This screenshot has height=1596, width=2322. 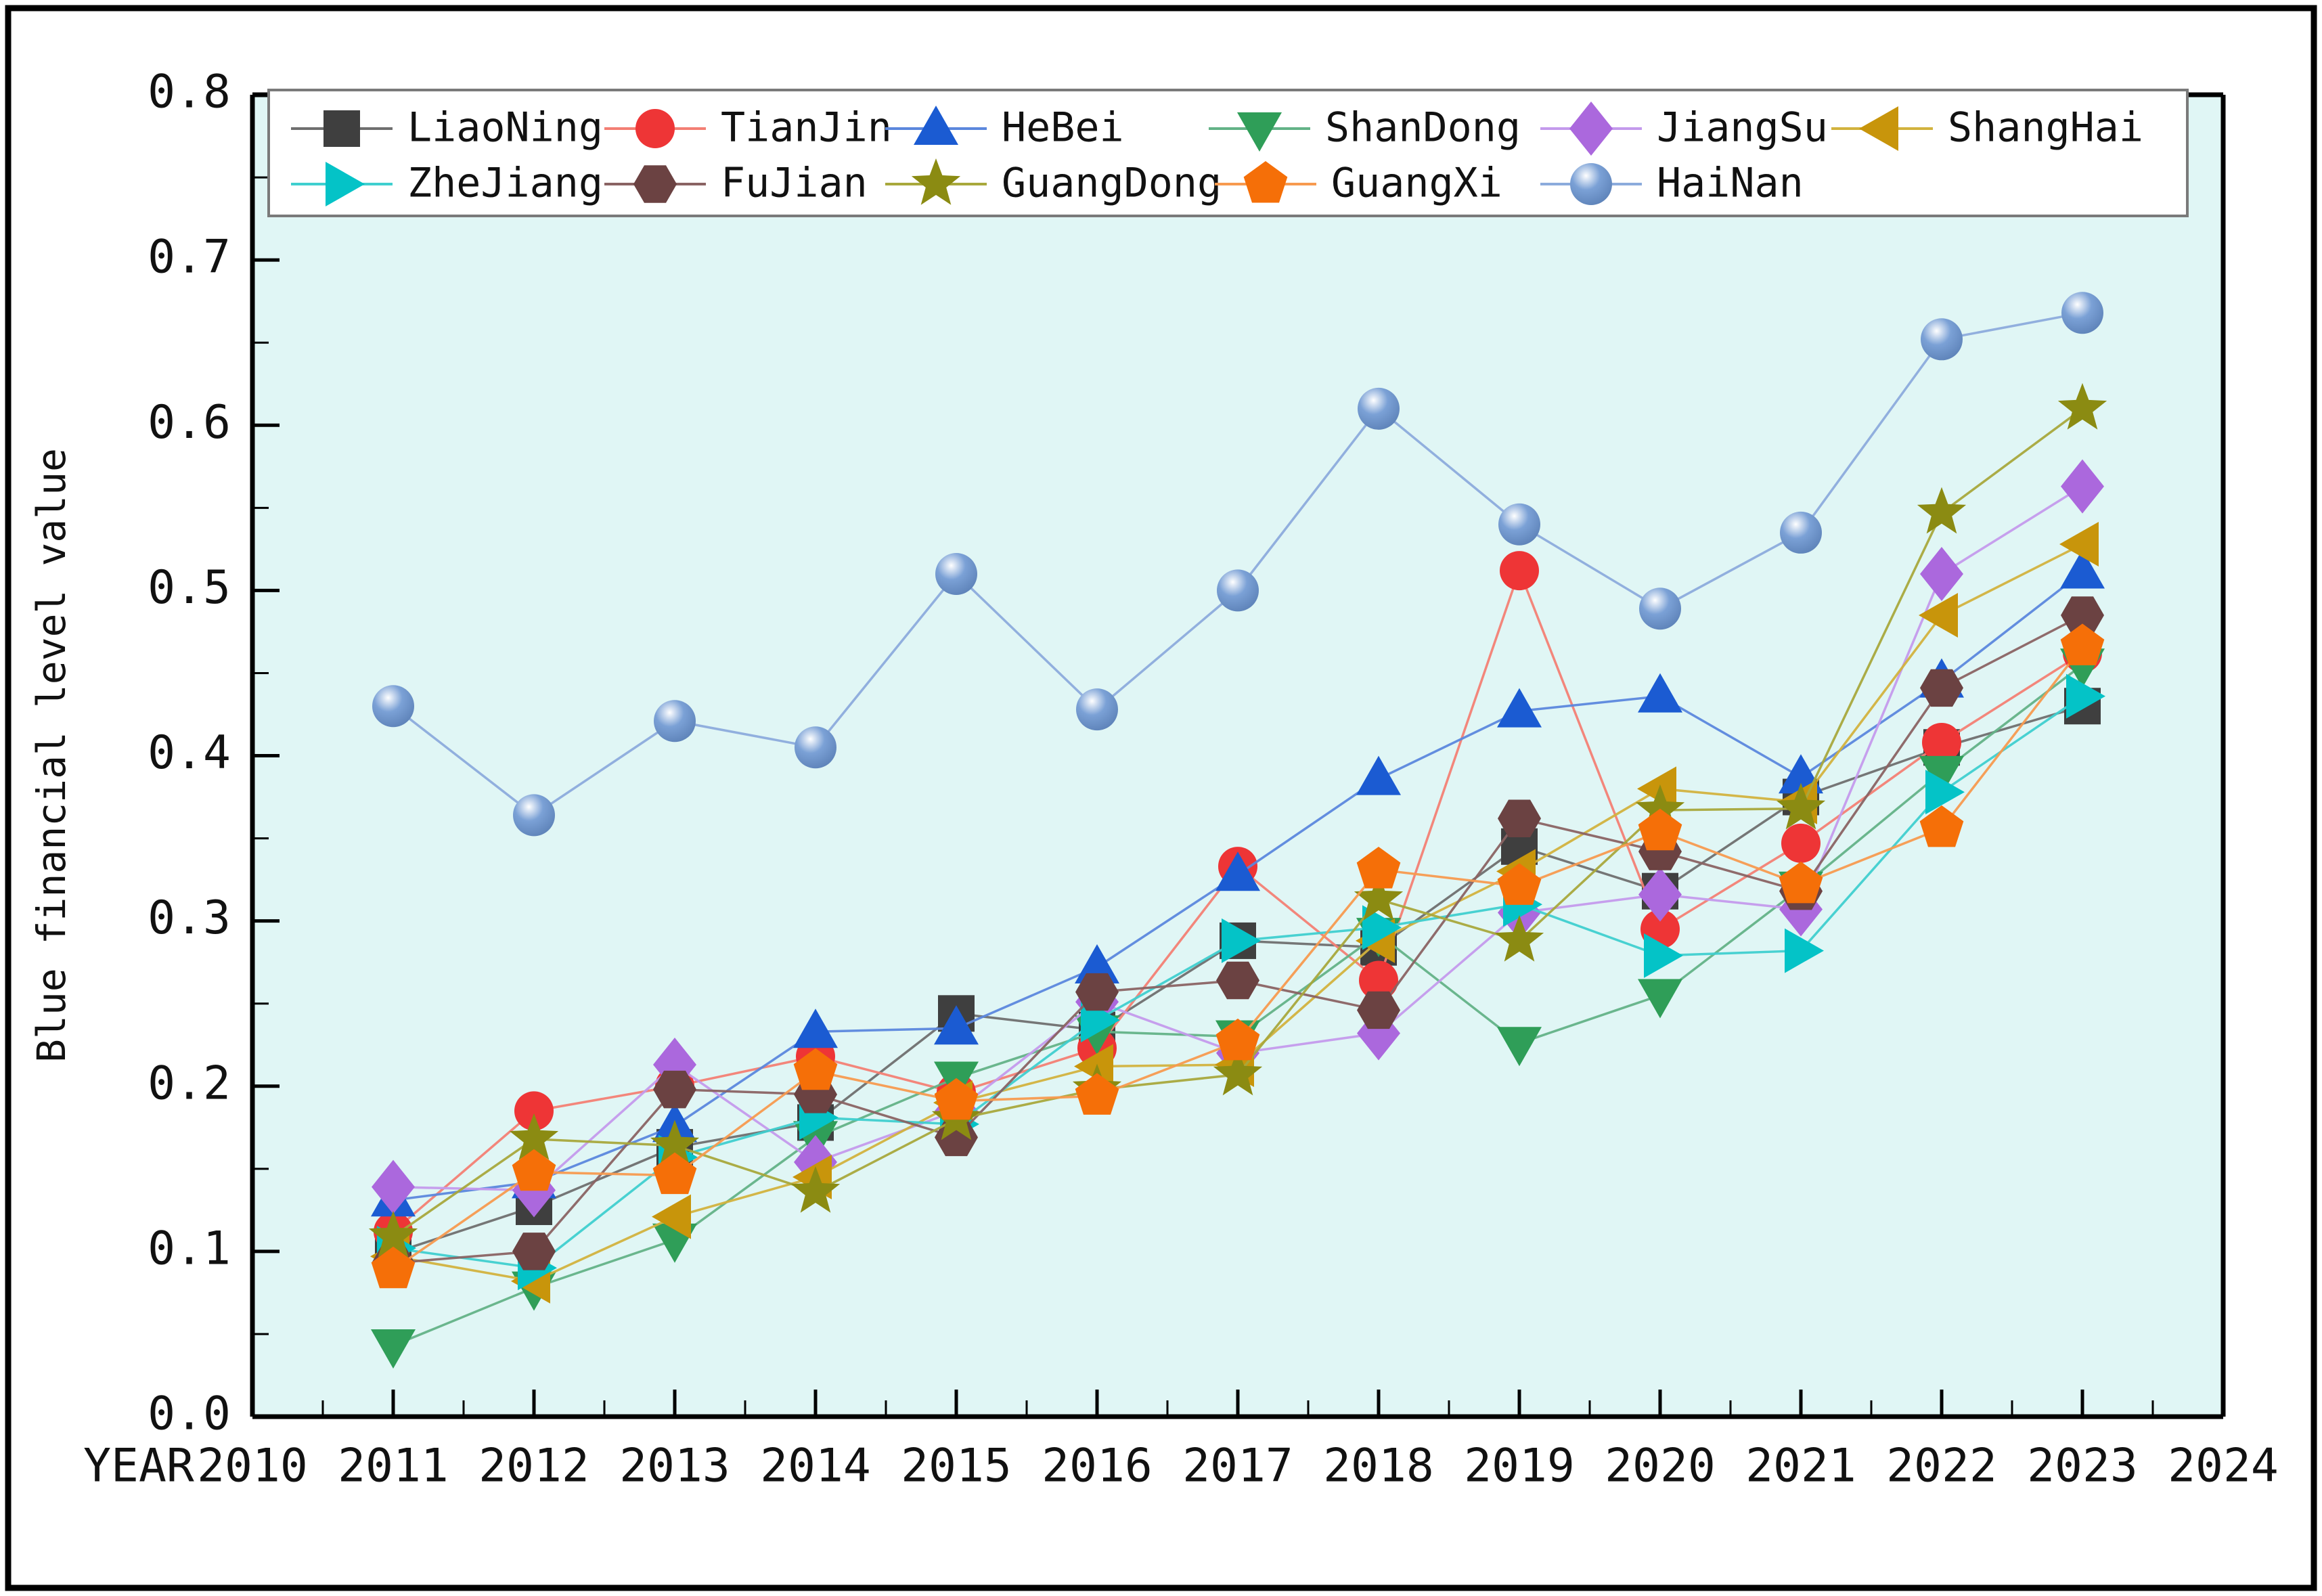 I want to click on x-tick-label: 2017, so click(x=1237, y=1467).